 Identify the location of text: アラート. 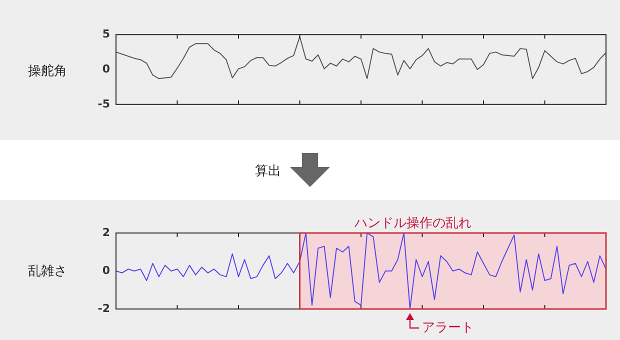
(448, 328).